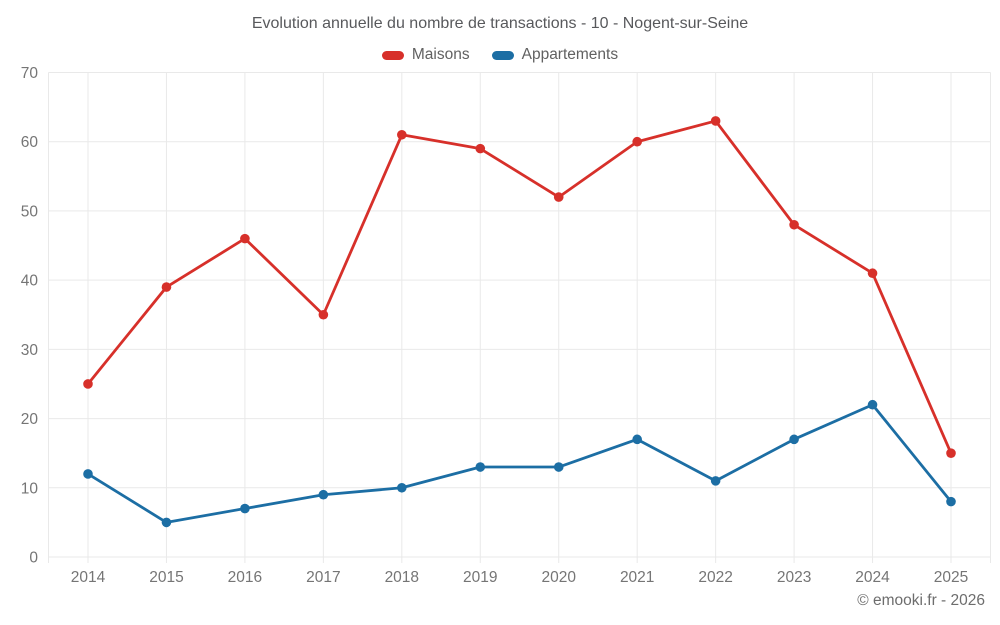 This screenshot has width=1000, height=625. What do you see at coordinates (30, 211) in the screenshot?
I see `y-axis-tick-label: 50` at bounding box center [30, 211].